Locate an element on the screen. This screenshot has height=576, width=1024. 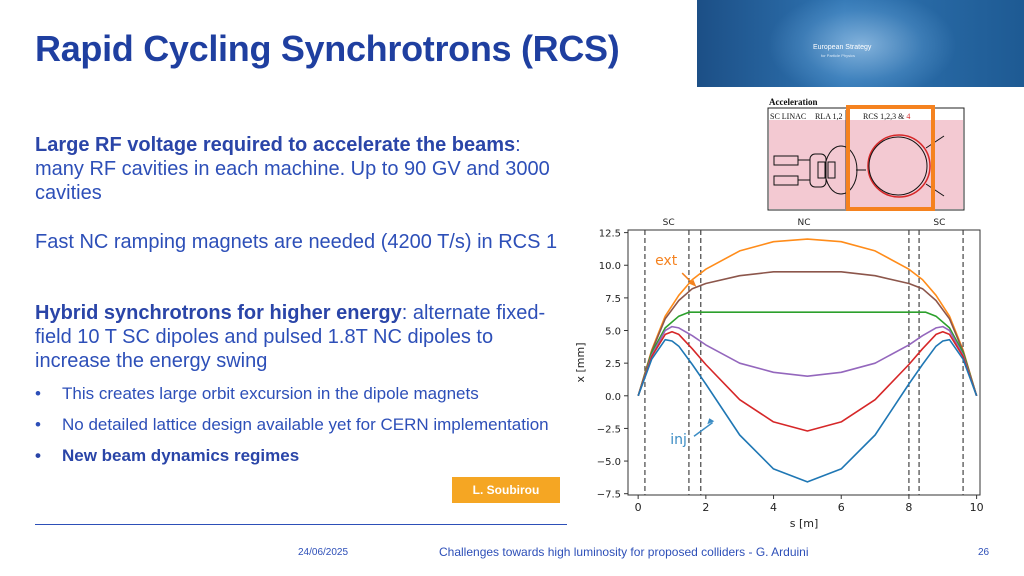
banner-line2: for Particle Physics is located at coordinates (838, 55).